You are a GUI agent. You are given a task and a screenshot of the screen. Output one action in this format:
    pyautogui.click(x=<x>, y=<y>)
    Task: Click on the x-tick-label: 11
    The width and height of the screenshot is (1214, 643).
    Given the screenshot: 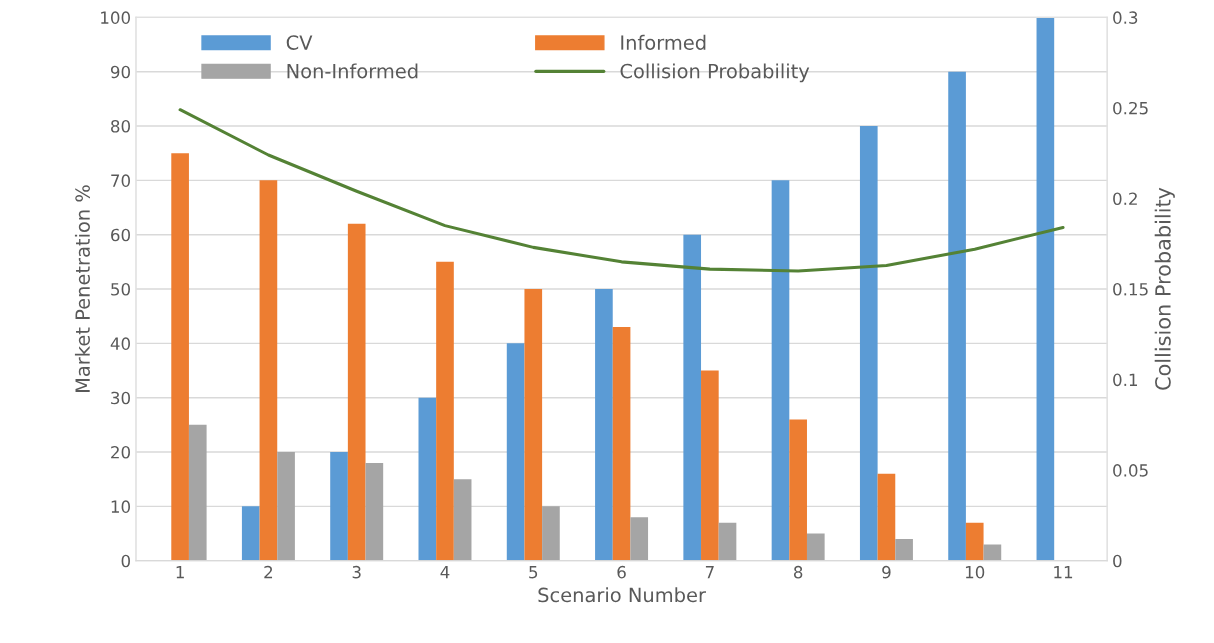 What is the action you would take?
    pyautogui.click(x=1063, y=572)
    